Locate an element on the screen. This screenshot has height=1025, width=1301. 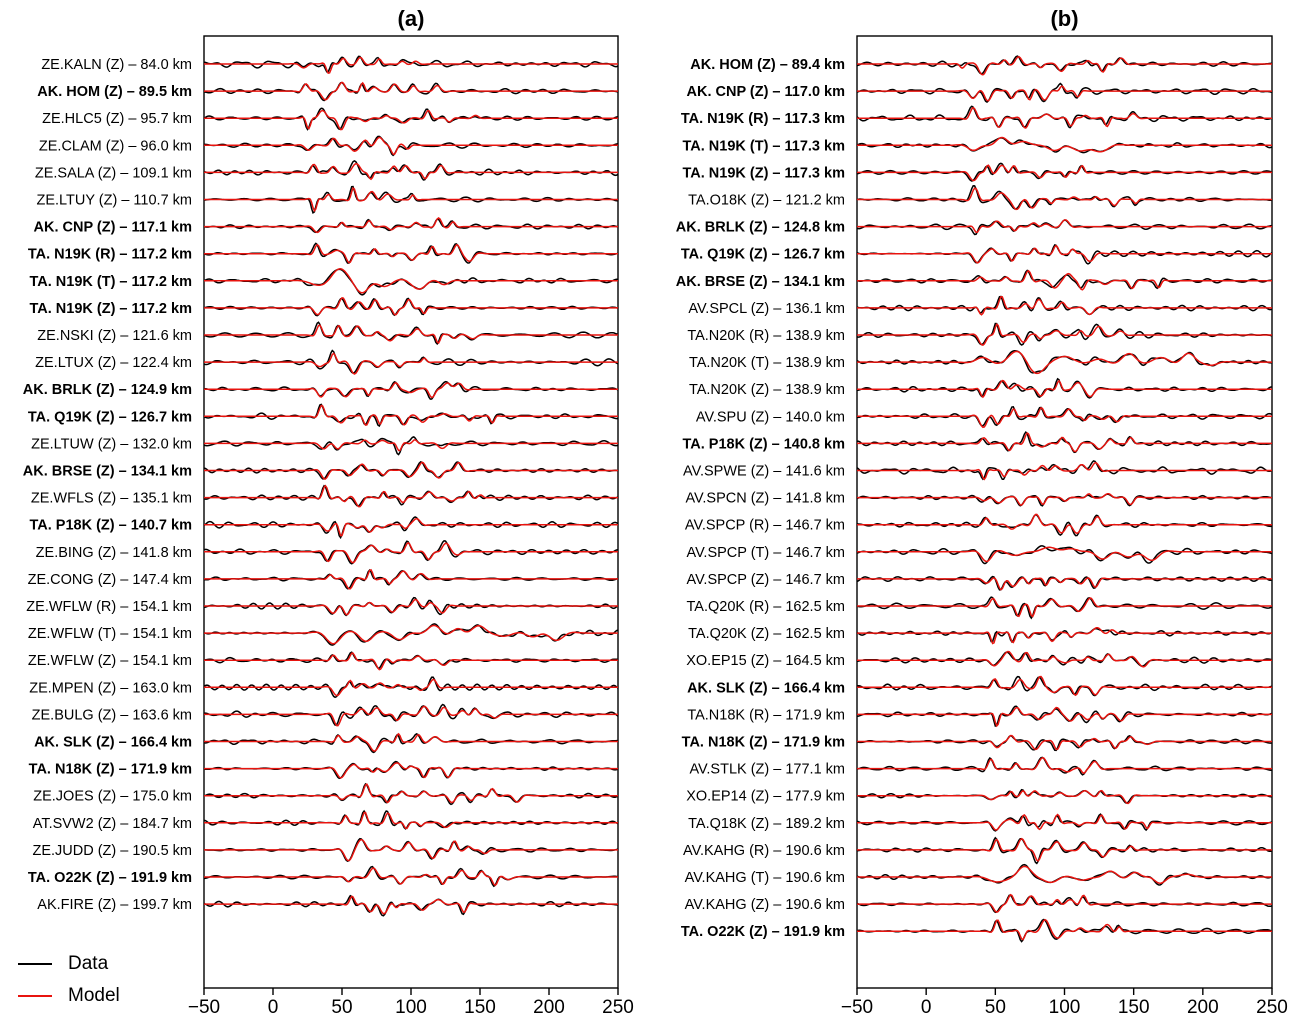
station-label: TA.N20K (T) – 138.9 km is located at coordinates (767, 363).